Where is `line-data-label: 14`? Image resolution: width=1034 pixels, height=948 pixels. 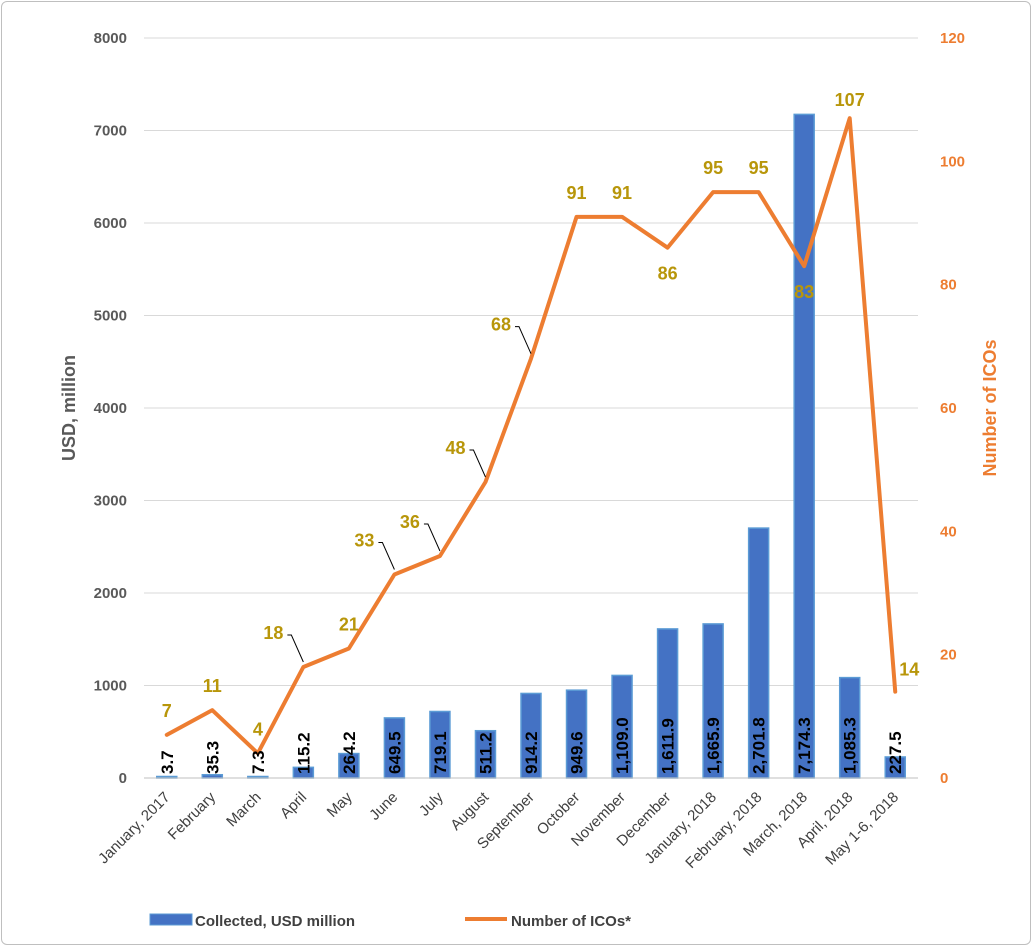 line-data-label: 14 is located at coordinates (909, 670).